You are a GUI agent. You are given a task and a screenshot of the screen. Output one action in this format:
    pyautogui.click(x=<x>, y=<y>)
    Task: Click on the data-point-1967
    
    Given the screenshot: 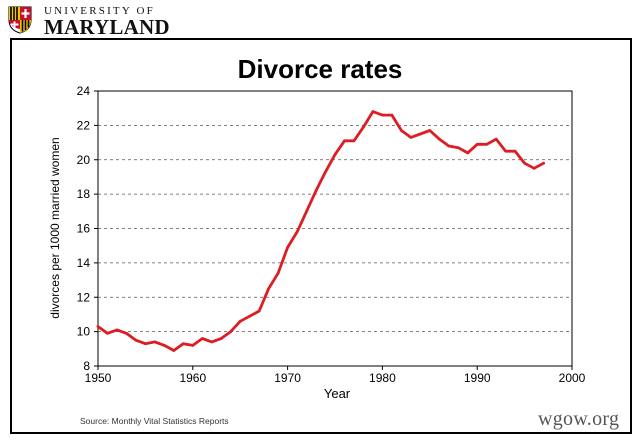 What is the action you would take?
    pyautogui.click(x=259, y=311)
    